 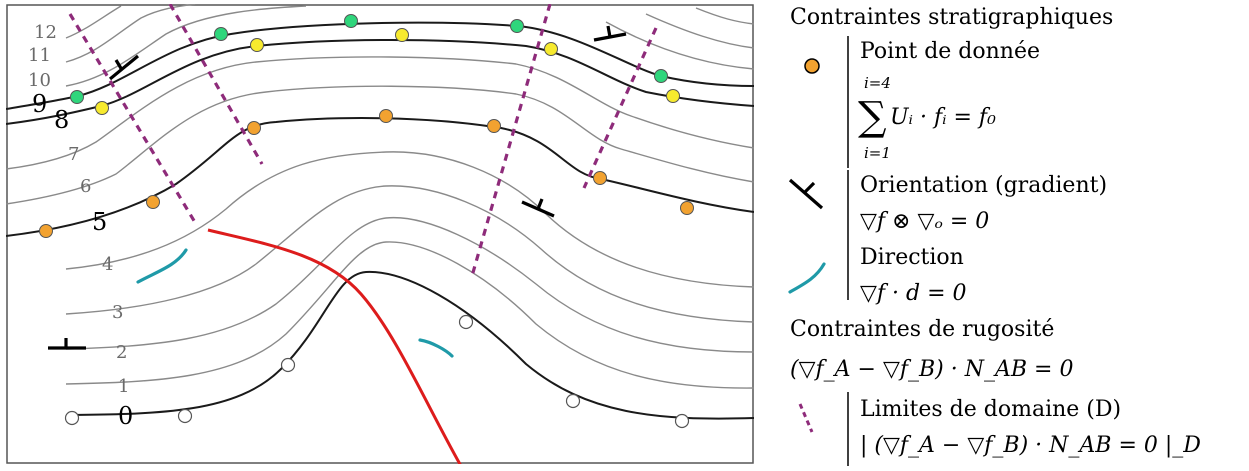 I want to click on domain-boundary-right, so click(x=620, y=108).